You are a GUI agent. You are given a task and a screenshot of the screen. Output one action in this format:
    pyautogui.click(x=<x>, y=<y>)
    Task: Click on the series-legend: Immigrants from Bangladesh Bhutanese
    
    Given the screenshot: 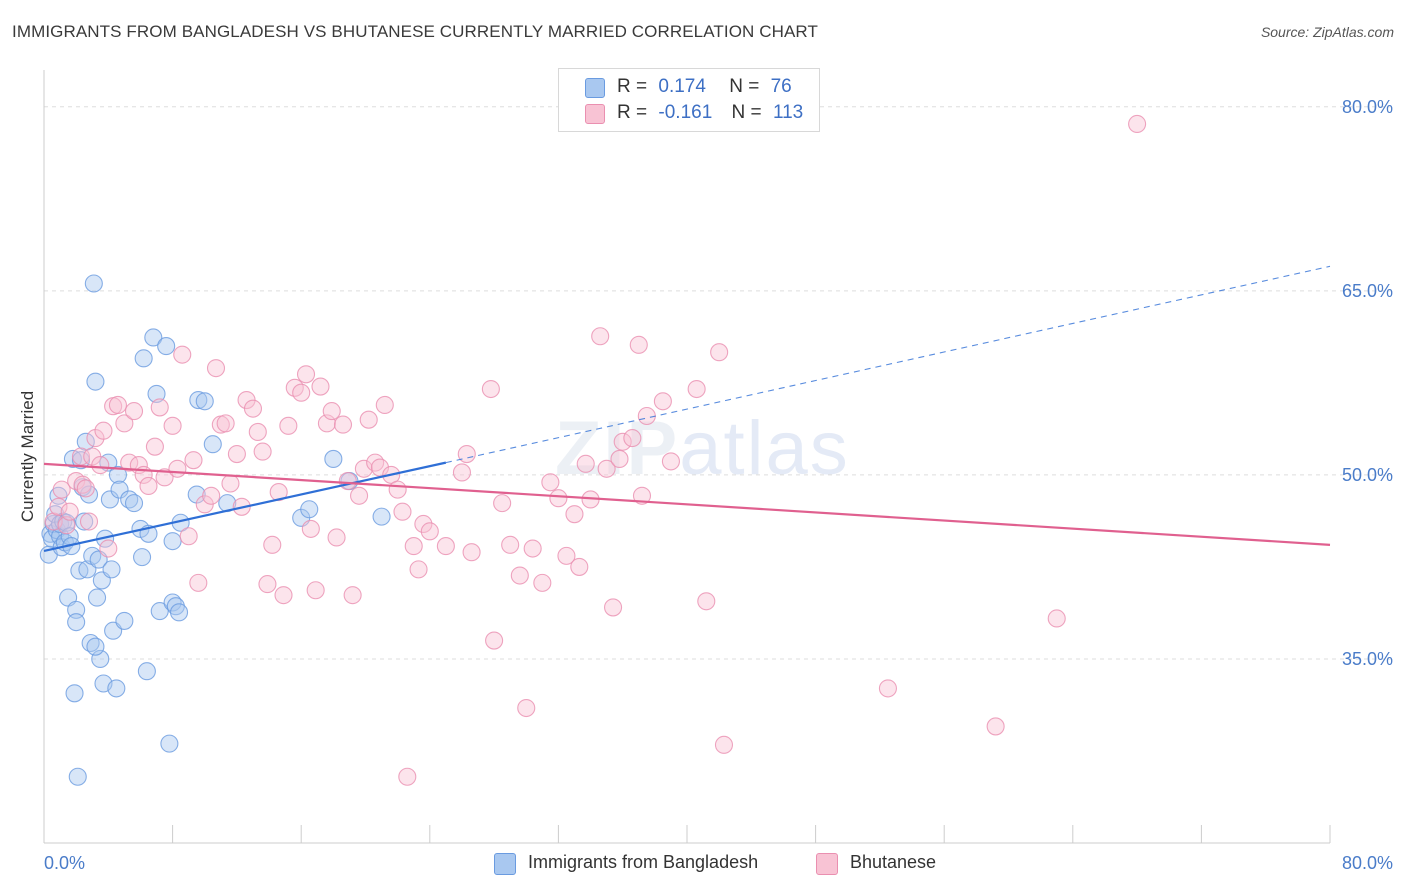 What is the action you would take?
    pyautogui.click(x=703, y=865)
    